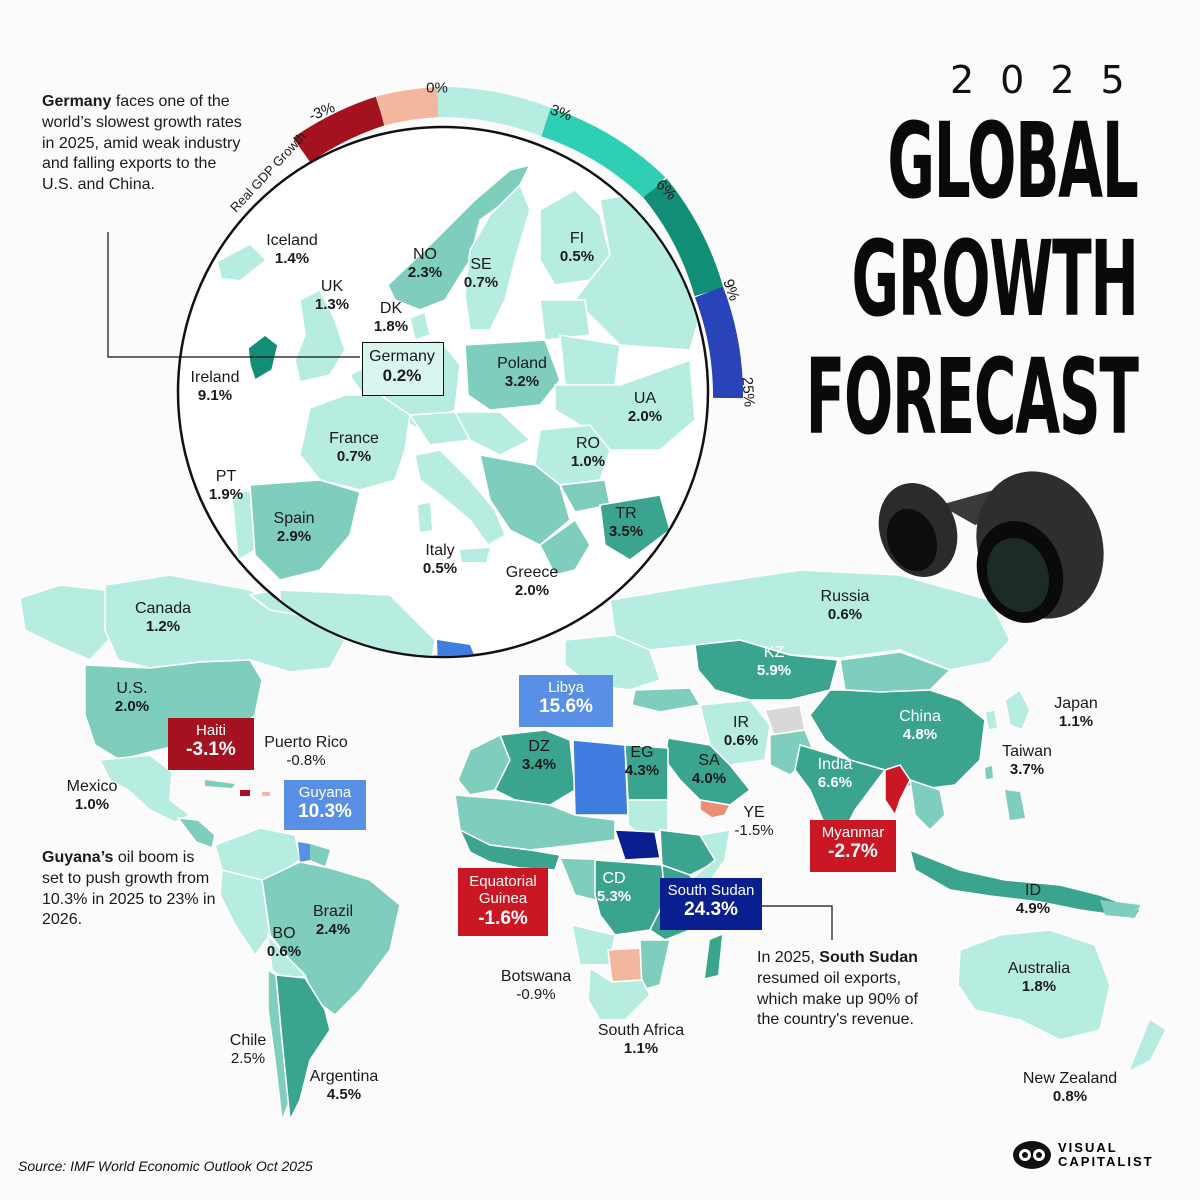 The image size is (1200, 1200). What do you see at coordinates (69, 622) in the screenshot?
I see `country-alaska` at bounding box center [69, 622].